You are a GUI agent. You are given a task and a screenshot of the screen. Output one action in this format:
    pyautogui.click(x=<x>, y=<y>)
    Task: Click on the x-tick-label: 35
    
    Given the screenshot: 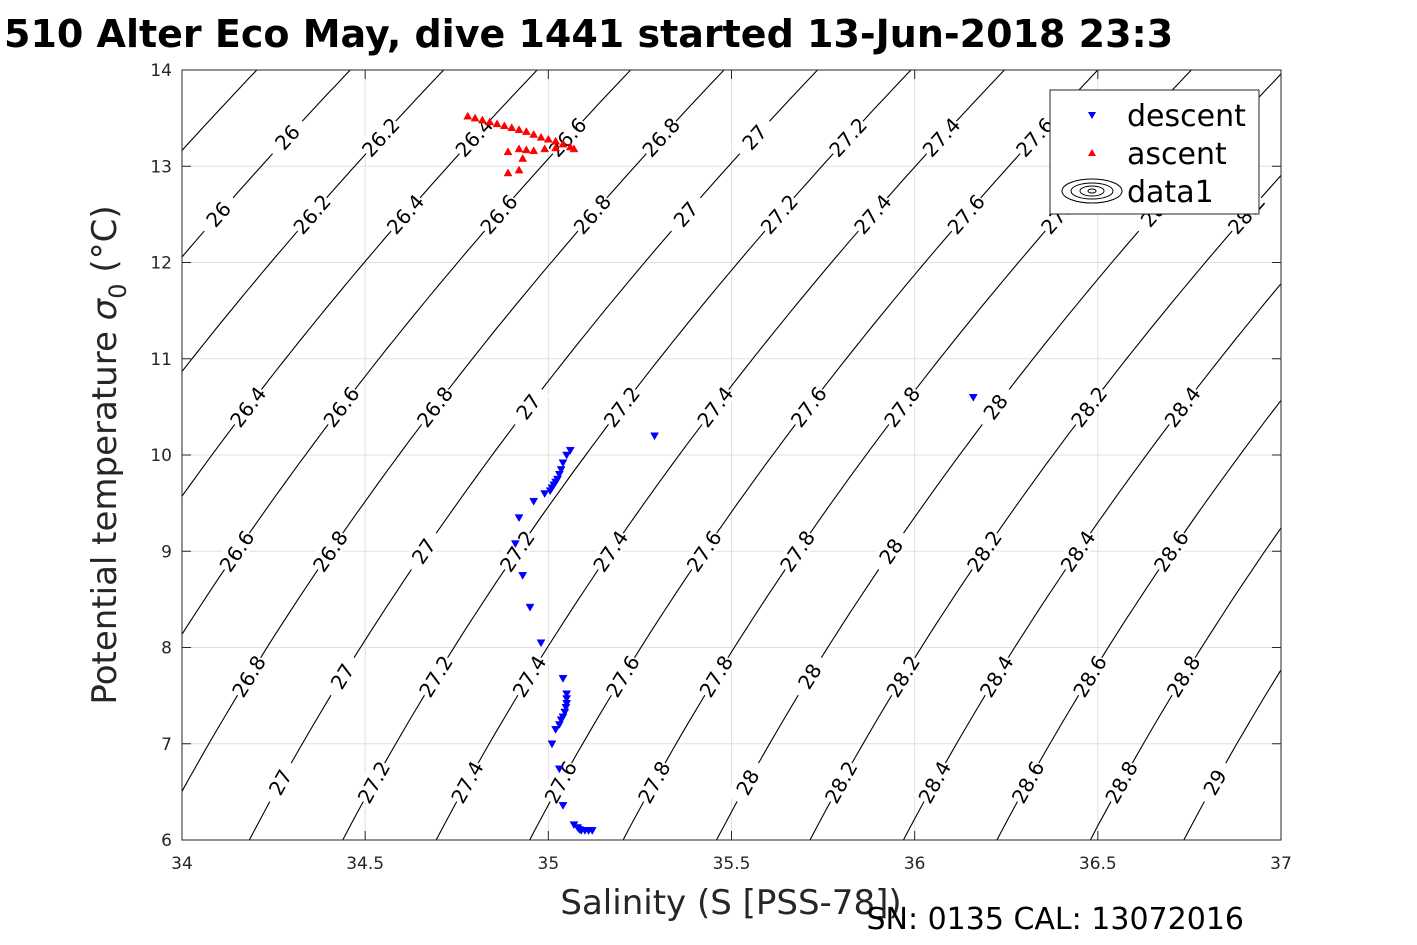 What is the action you would take?
    pyautogui.click(x=549, y=864)
    